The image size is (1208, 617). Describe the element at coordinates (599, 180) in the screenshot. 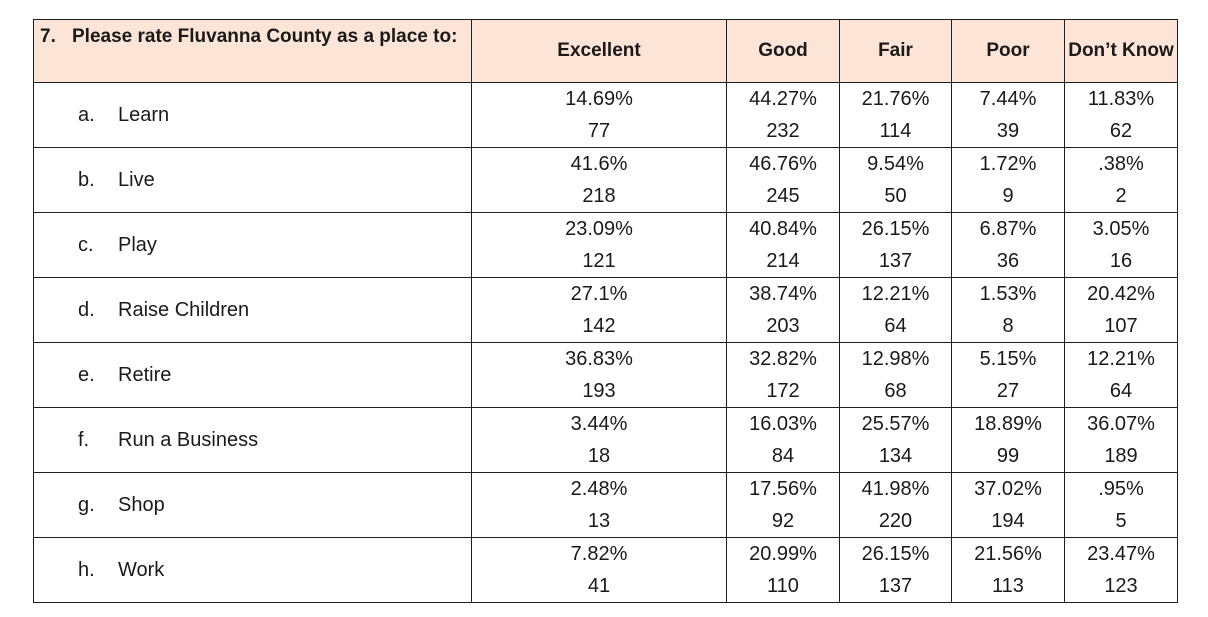

I see `cell-excellent: 41.6% 218` at that location.